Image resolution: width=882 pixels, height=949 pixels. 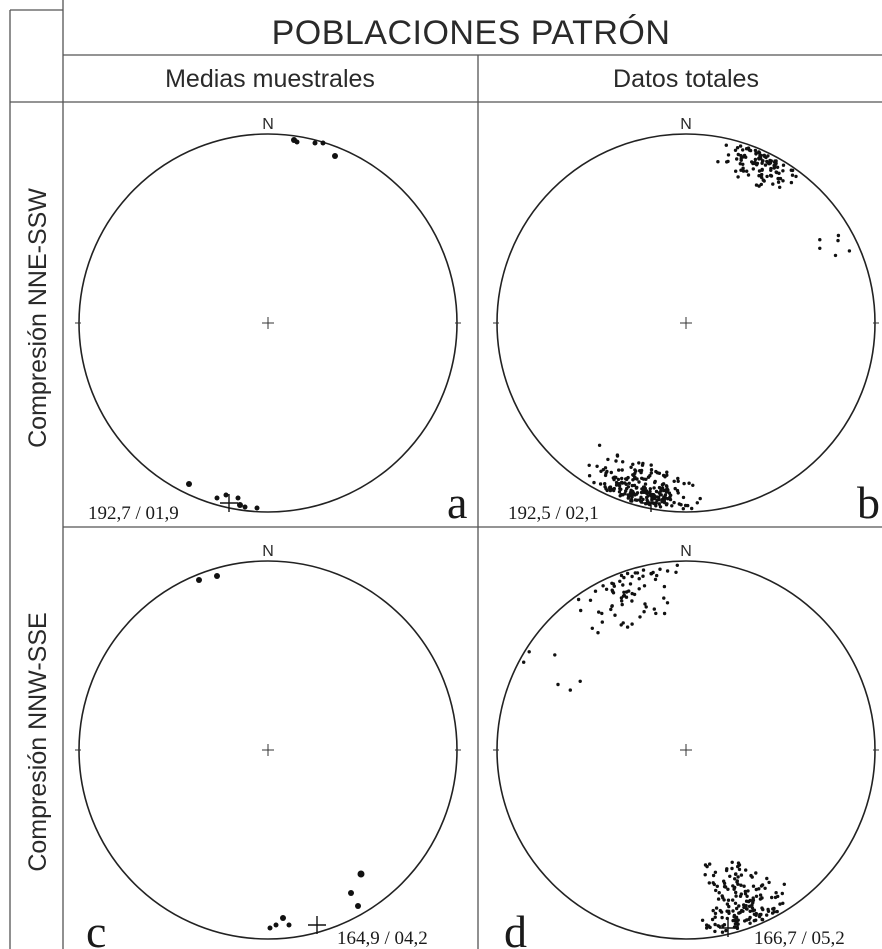 I want to click on panel-letter-b: b, so click(x=868, y=502).